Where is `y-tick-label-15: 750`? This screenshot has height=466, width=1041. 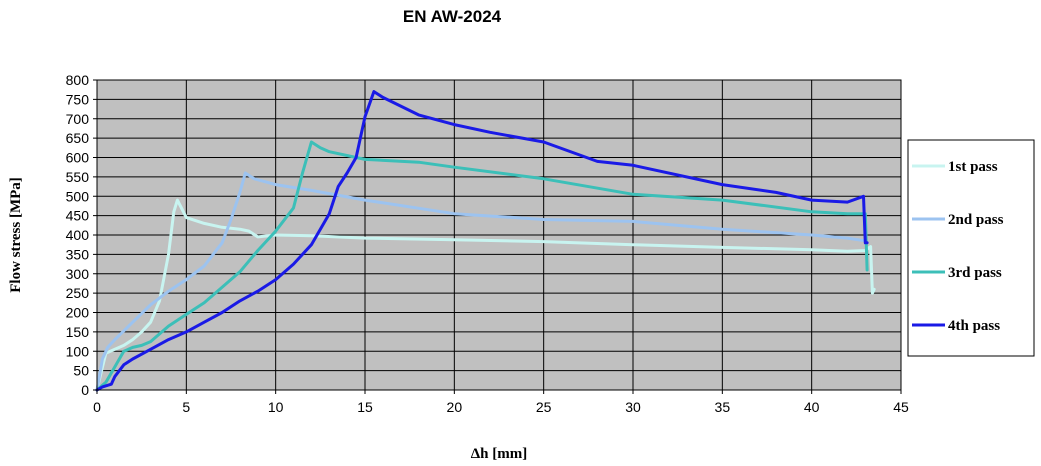
y-tick-label-15: 750 is located at coordinates (78, 99).